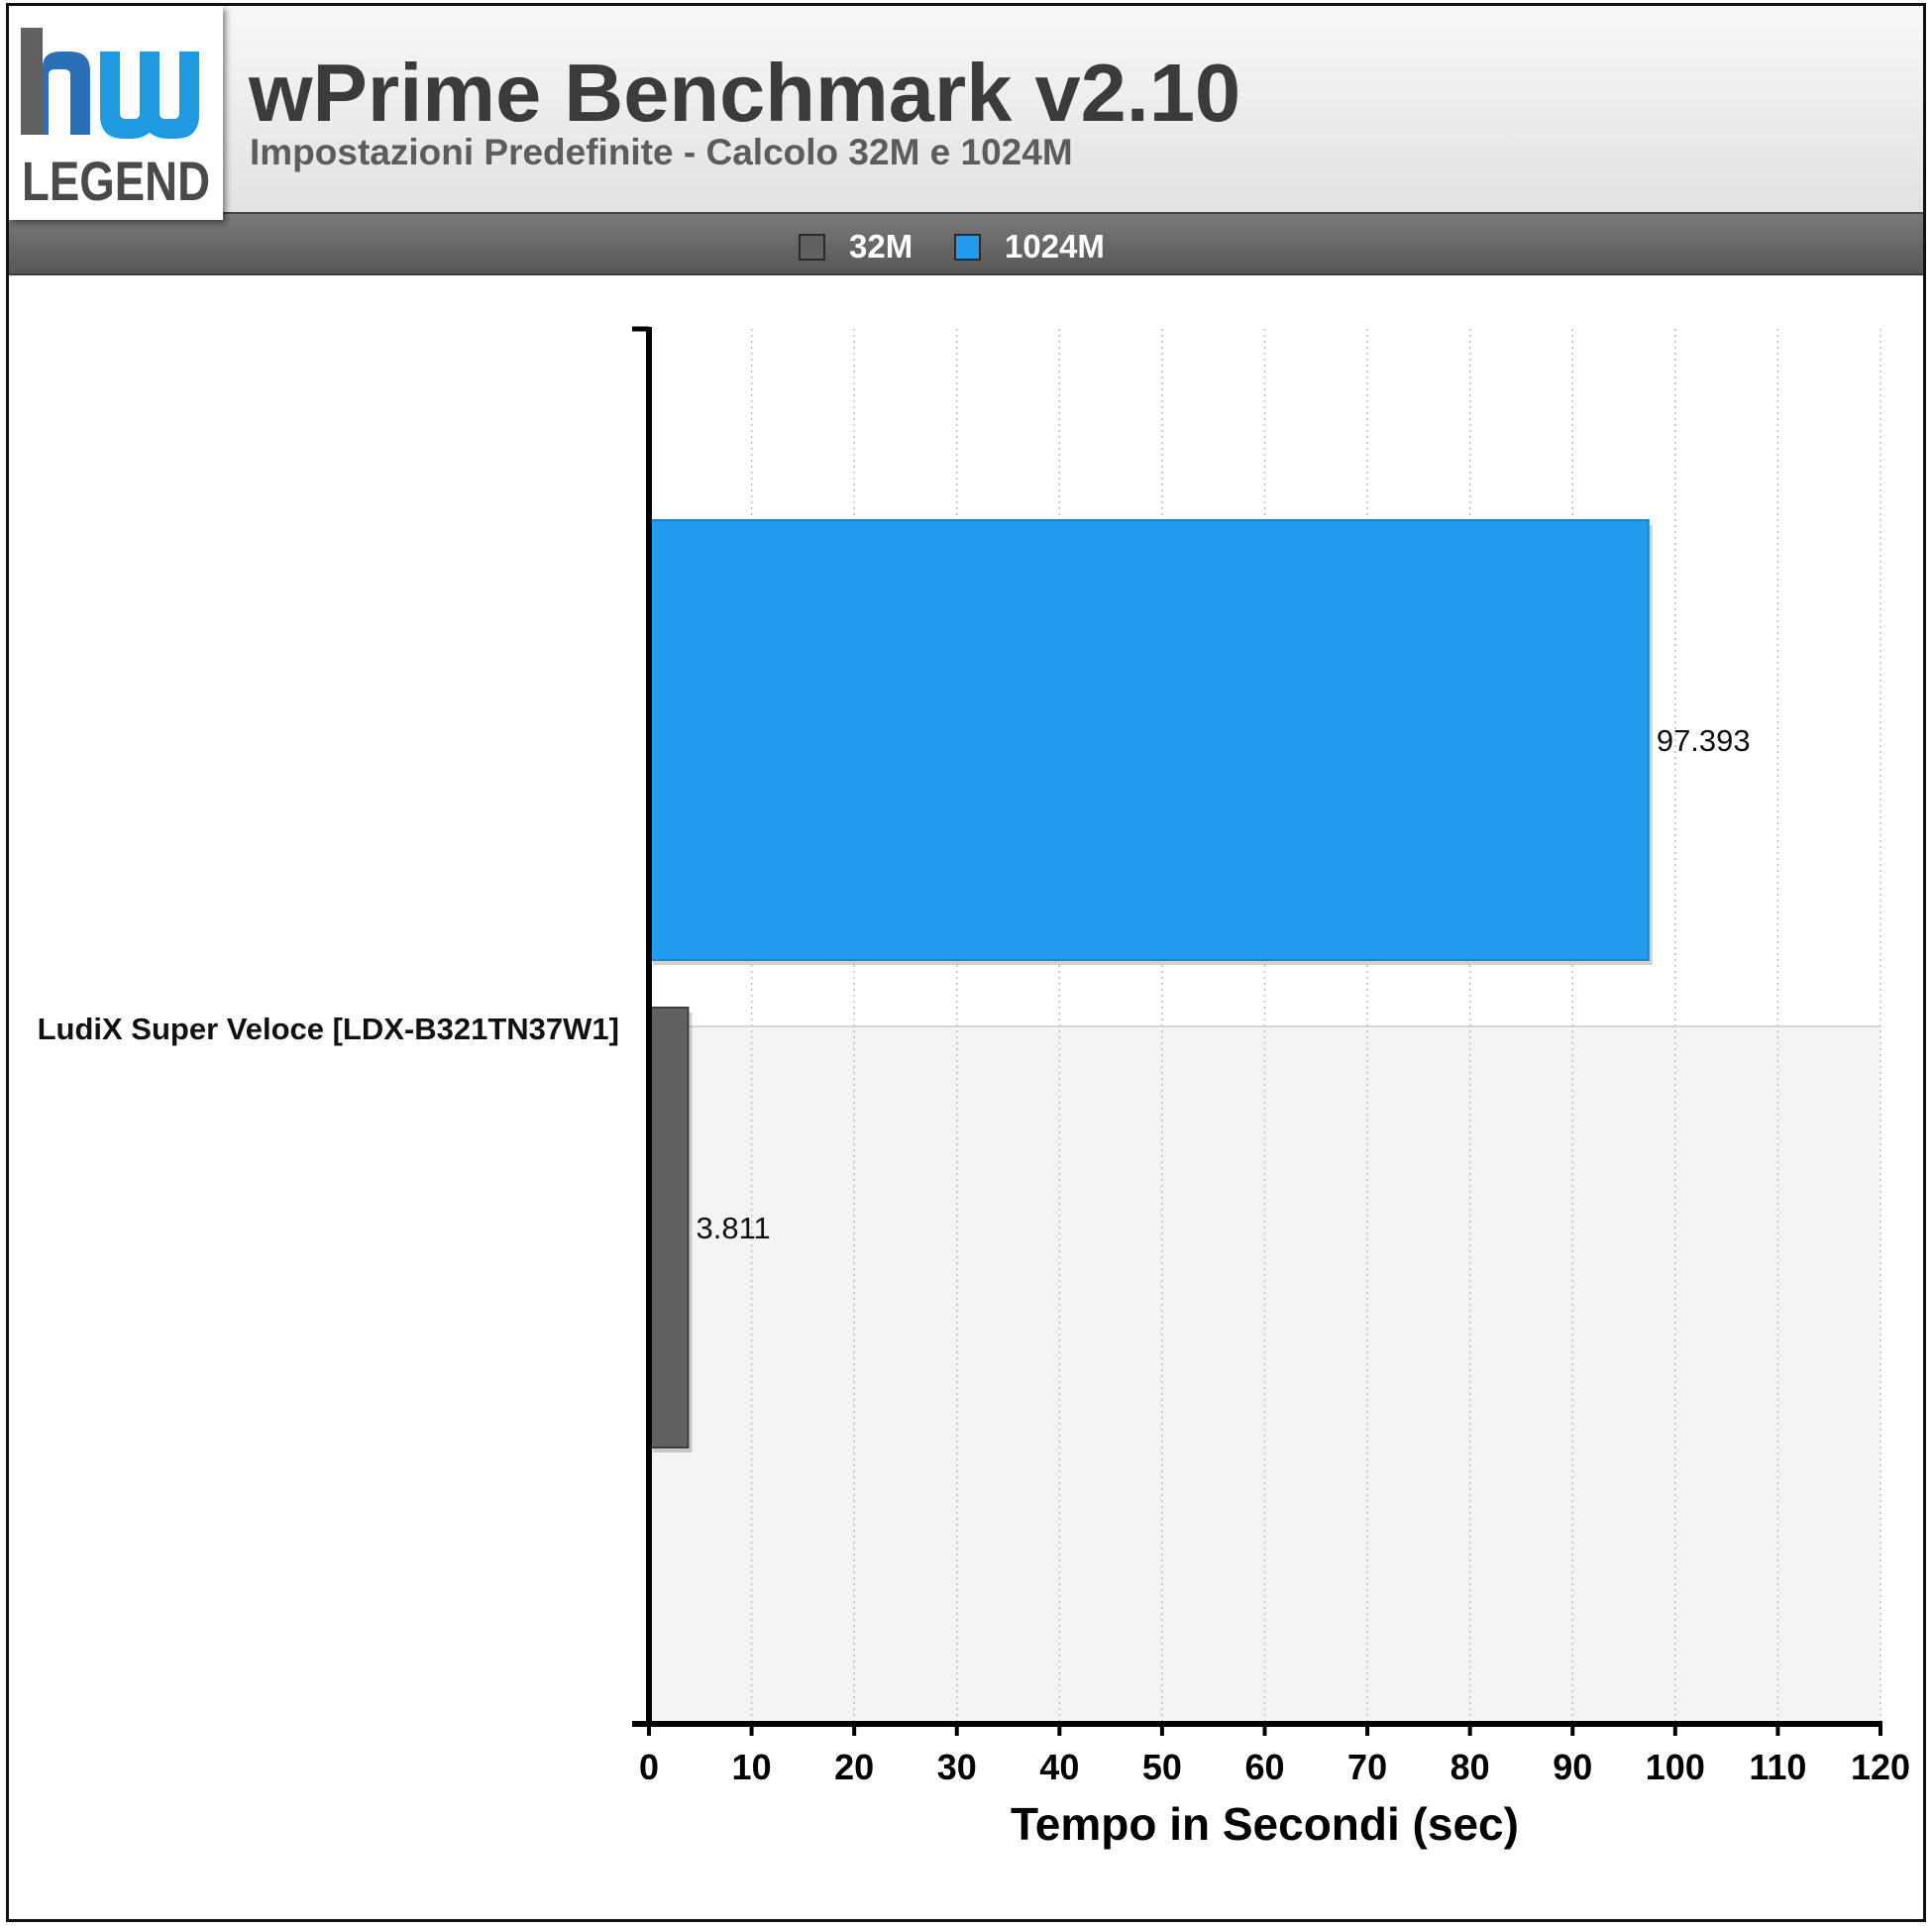 Image resolution: width=1932 pixels, height=1928 pixels. Describe the element at coordinates (649, 1767) in the screenshot. I see `x-tick-label-0: 0` at that location.